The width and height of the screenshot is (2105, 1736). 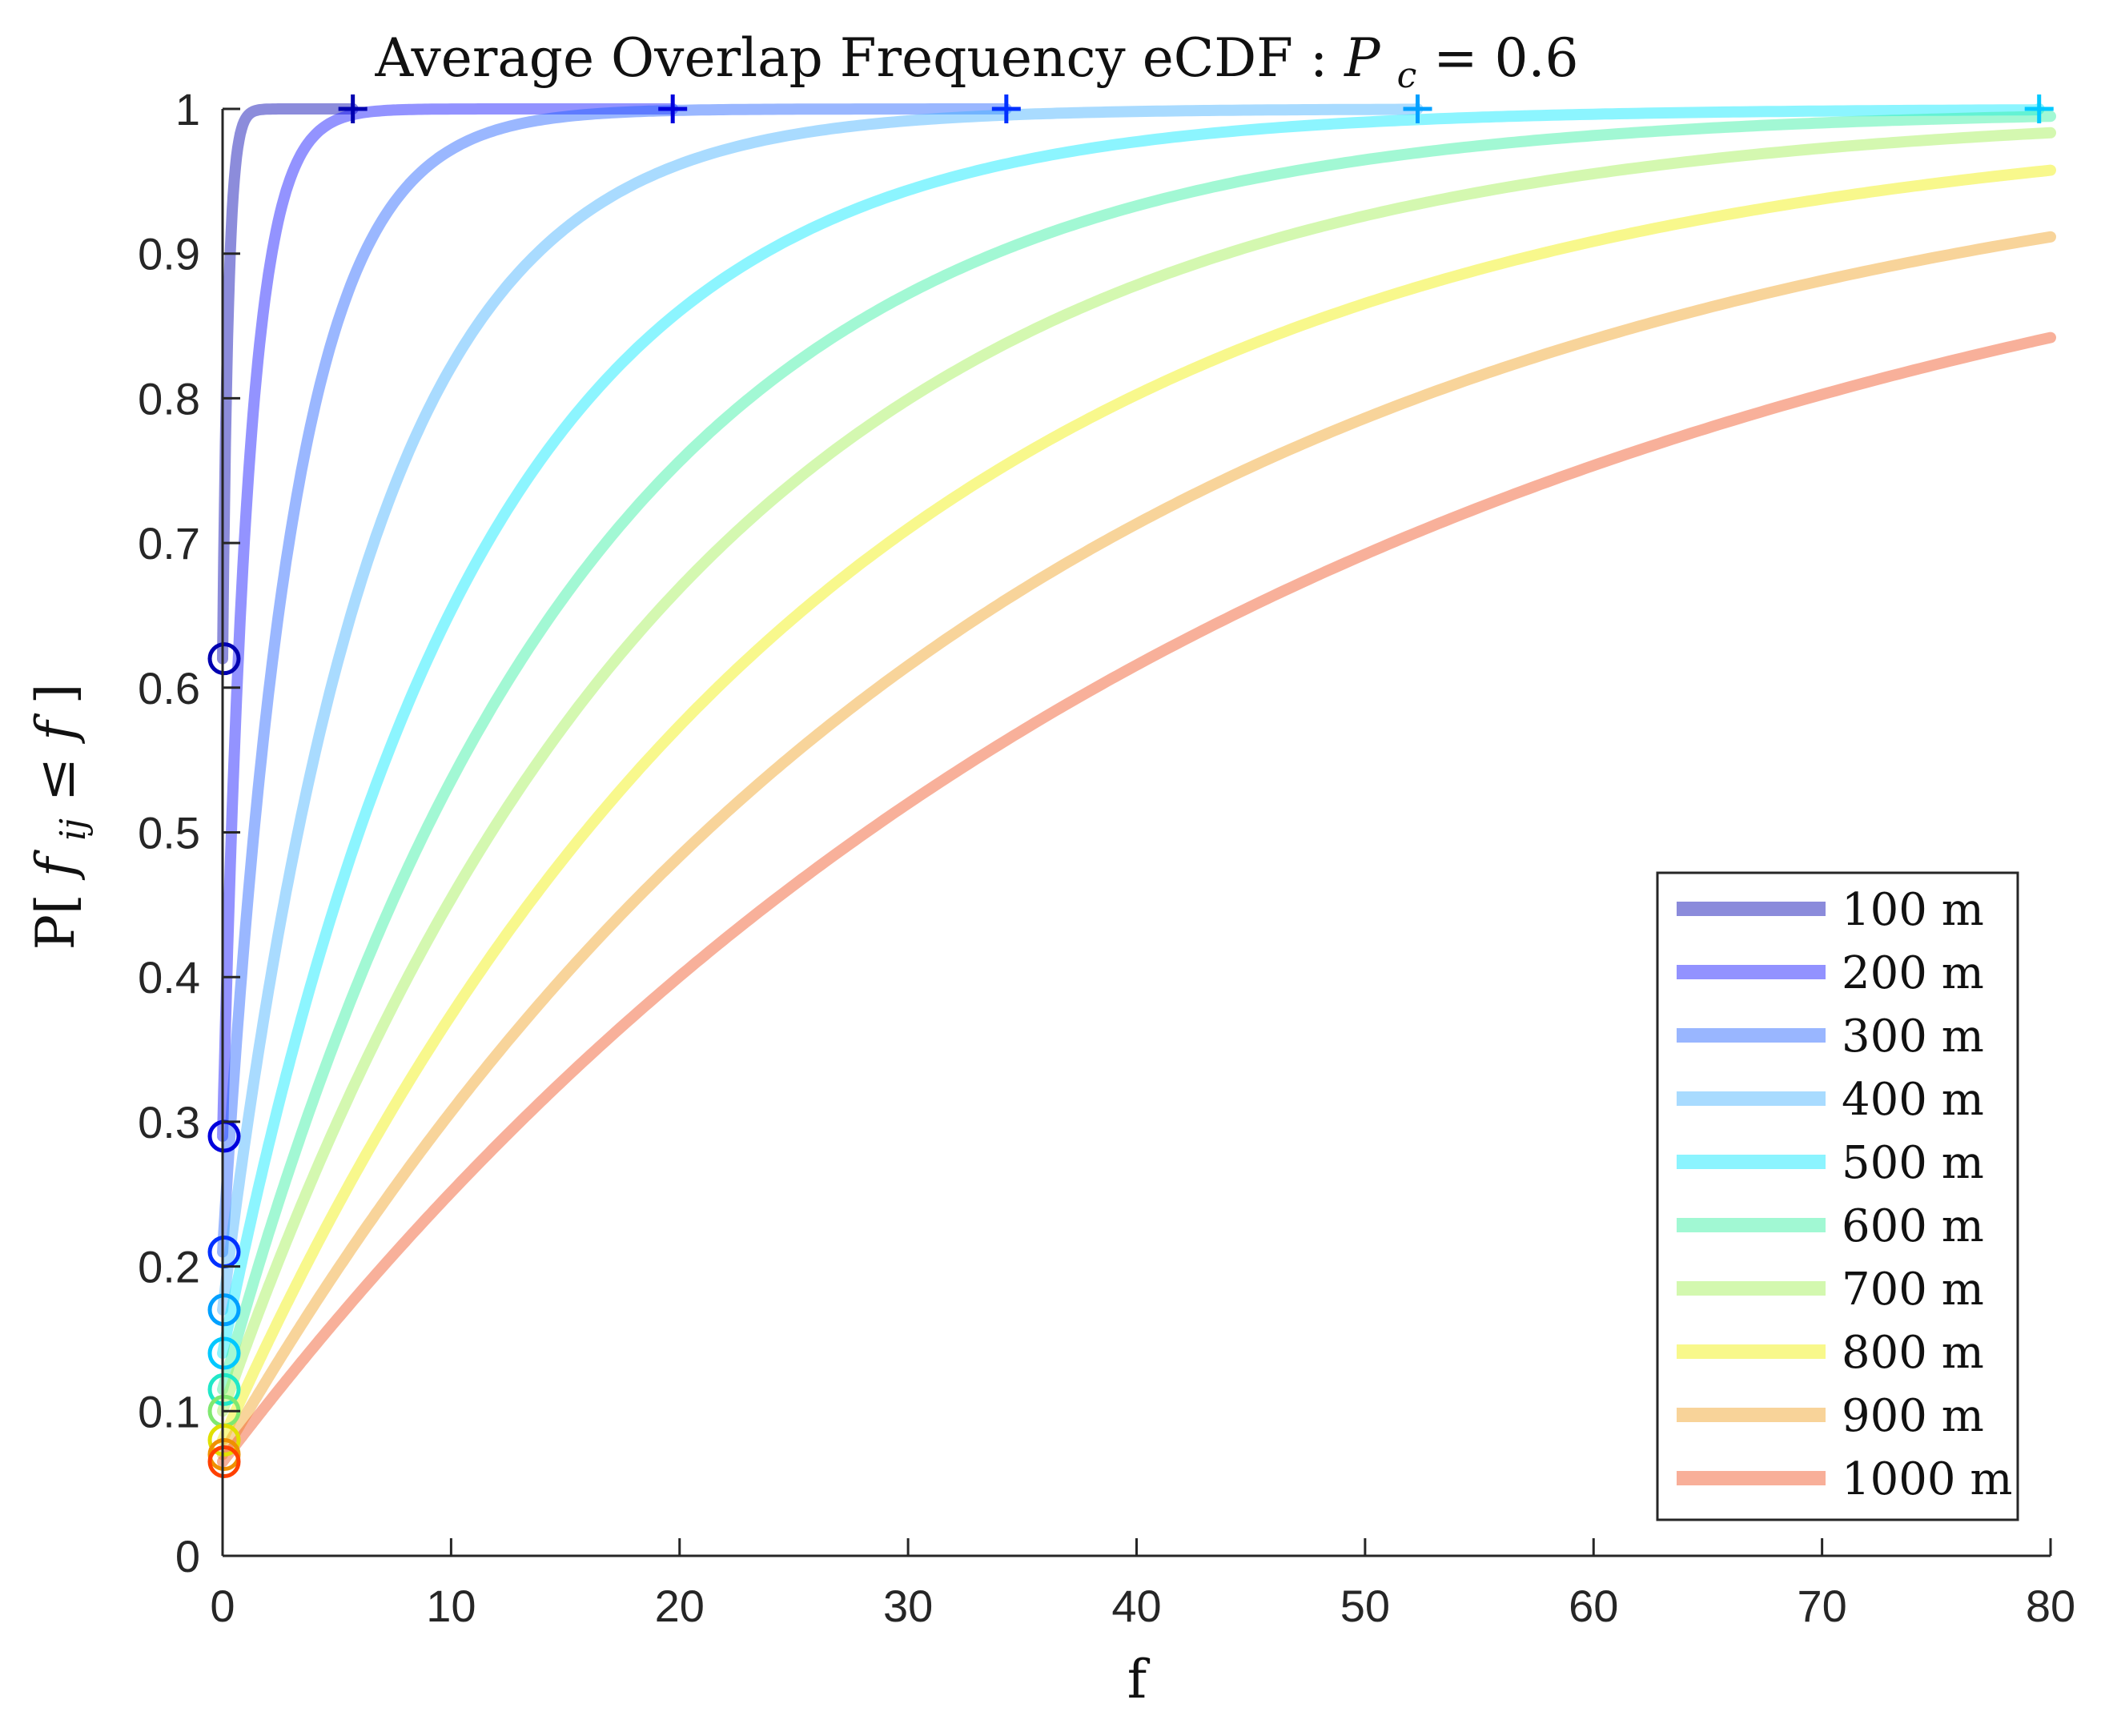 I want to click on series-line-200-m, so click(x=448, y=622).